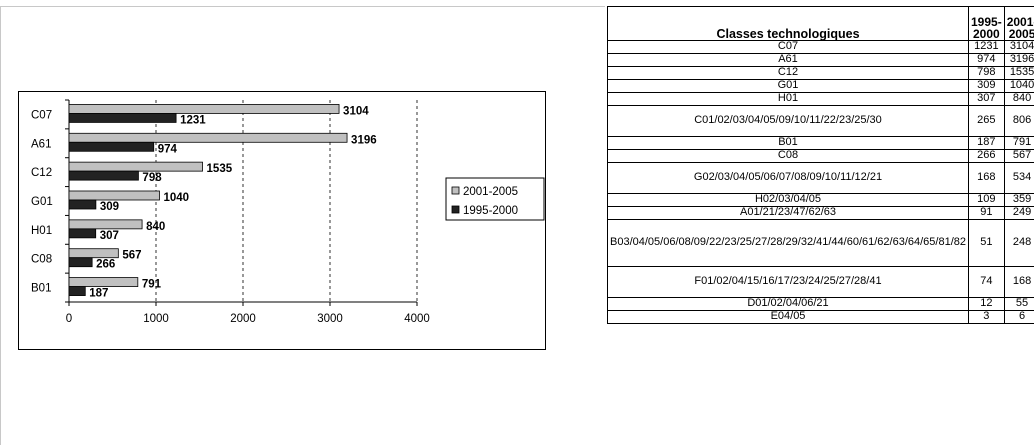  What do you see at coordinates (41, 144) in the screenshot?
I see `category-label: A61` at bounding box center [41, 144].